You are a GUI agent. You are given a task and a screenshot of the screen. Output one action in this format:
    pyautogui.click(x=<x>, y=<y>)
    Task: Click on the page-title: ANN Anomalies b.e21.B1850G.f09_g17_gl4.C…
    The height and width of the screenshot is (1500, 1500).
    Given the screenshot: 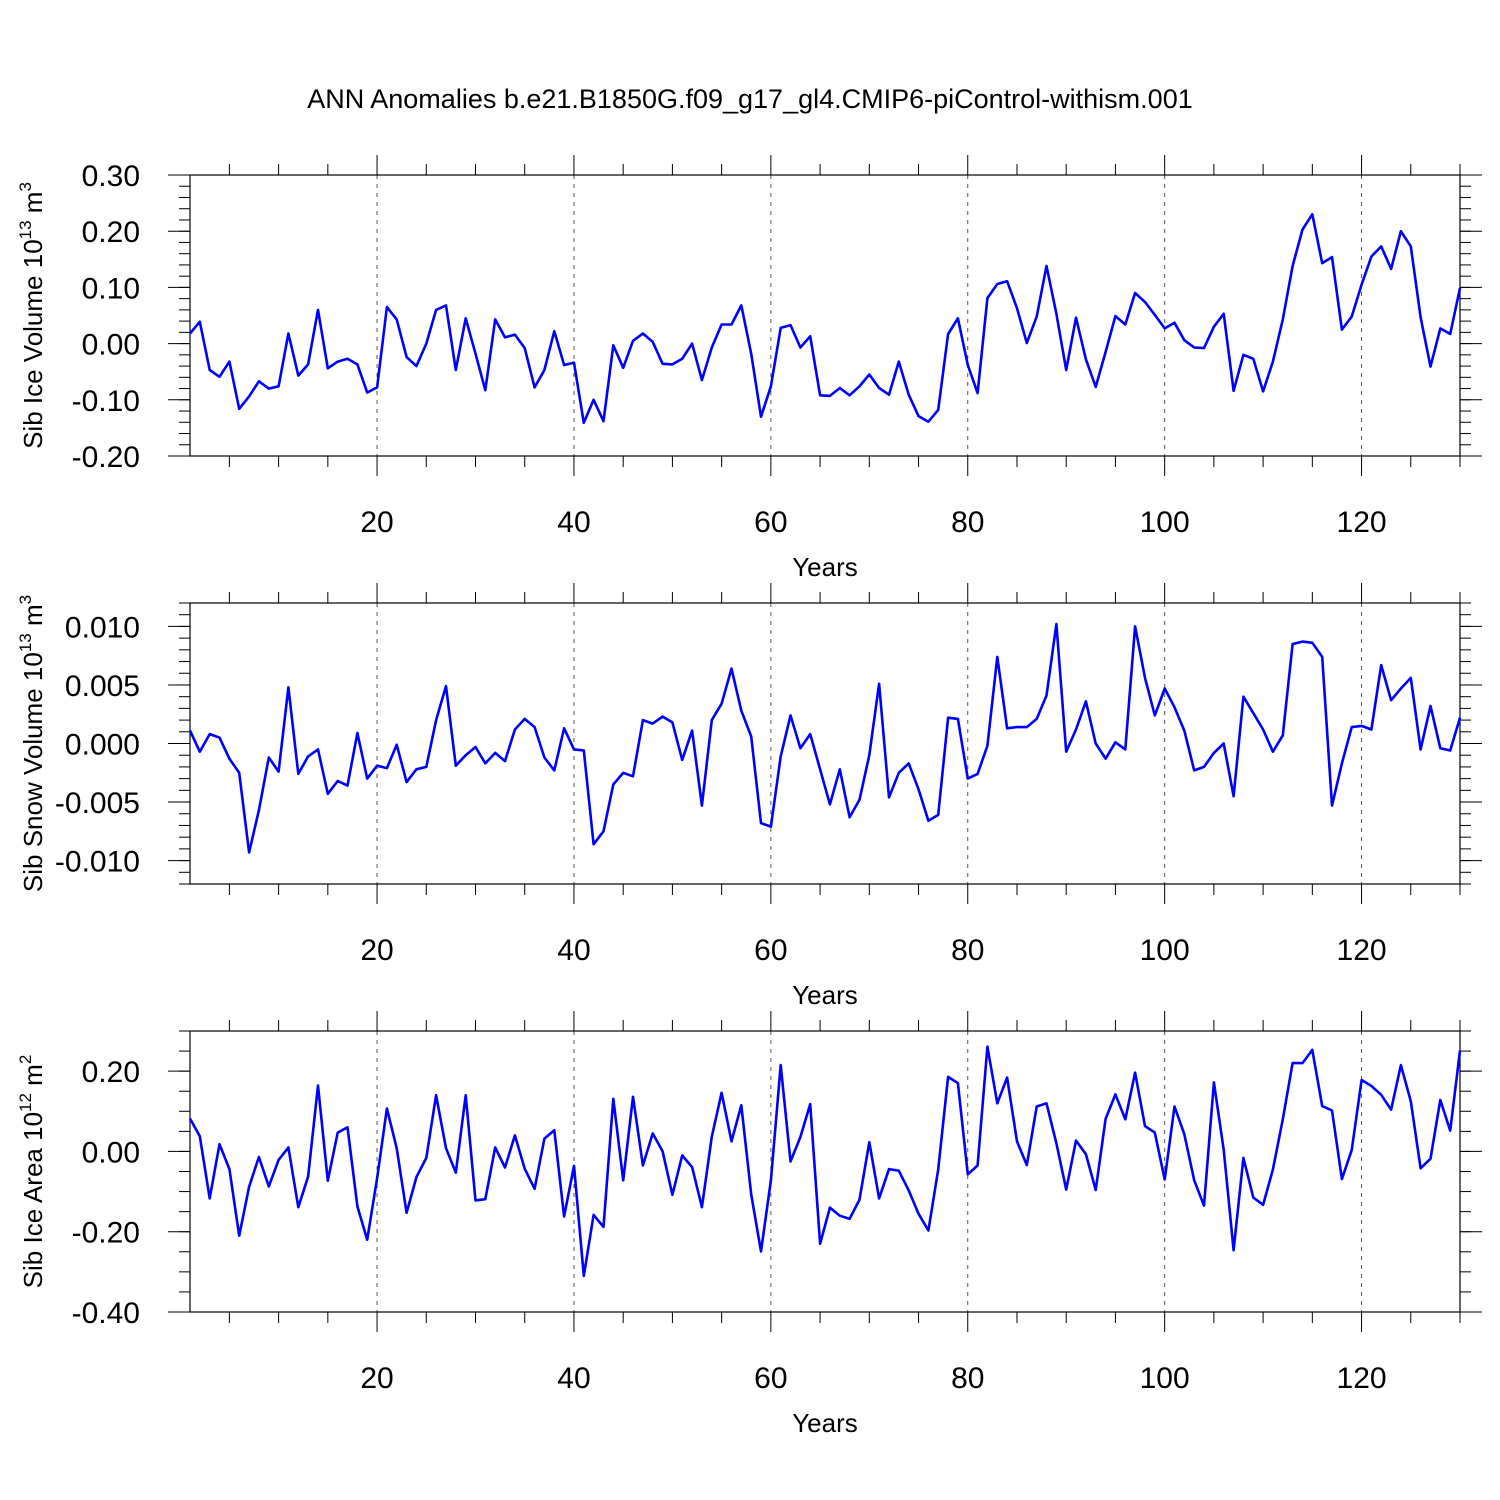 What is the action you would take?
    pyautogui.click(x=750, y=99)
    